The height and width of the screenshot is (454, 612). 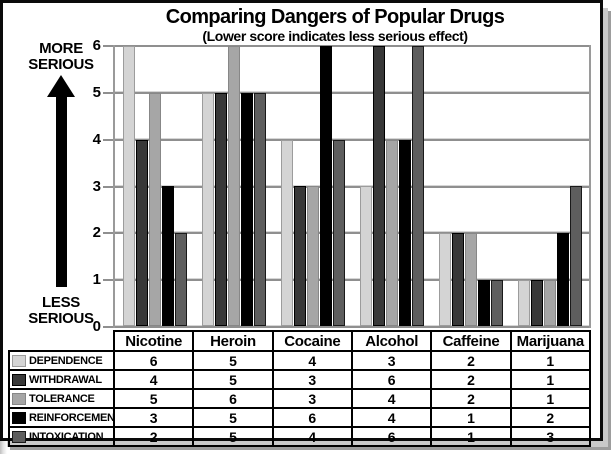 What do you see at coordinates (61, 56) in the screenshot?
I see `axis-annotation-more-serious: MORE SERIOUS` at bounding box center [61, 56].